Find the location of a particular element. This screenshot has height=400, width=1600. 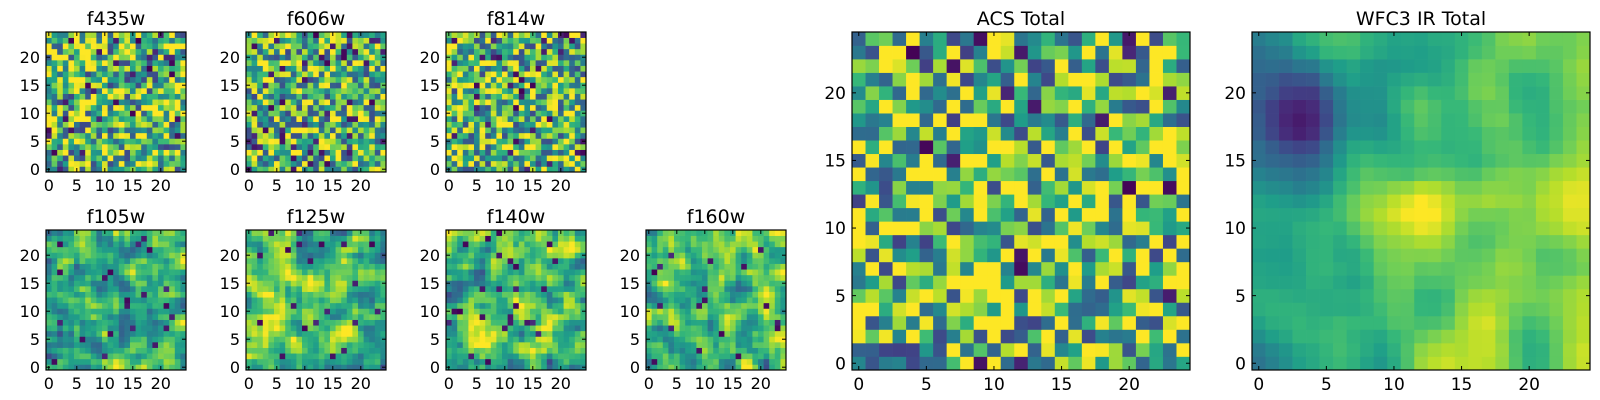

y-tick-label: 20 is located at coordinates (430, 255).